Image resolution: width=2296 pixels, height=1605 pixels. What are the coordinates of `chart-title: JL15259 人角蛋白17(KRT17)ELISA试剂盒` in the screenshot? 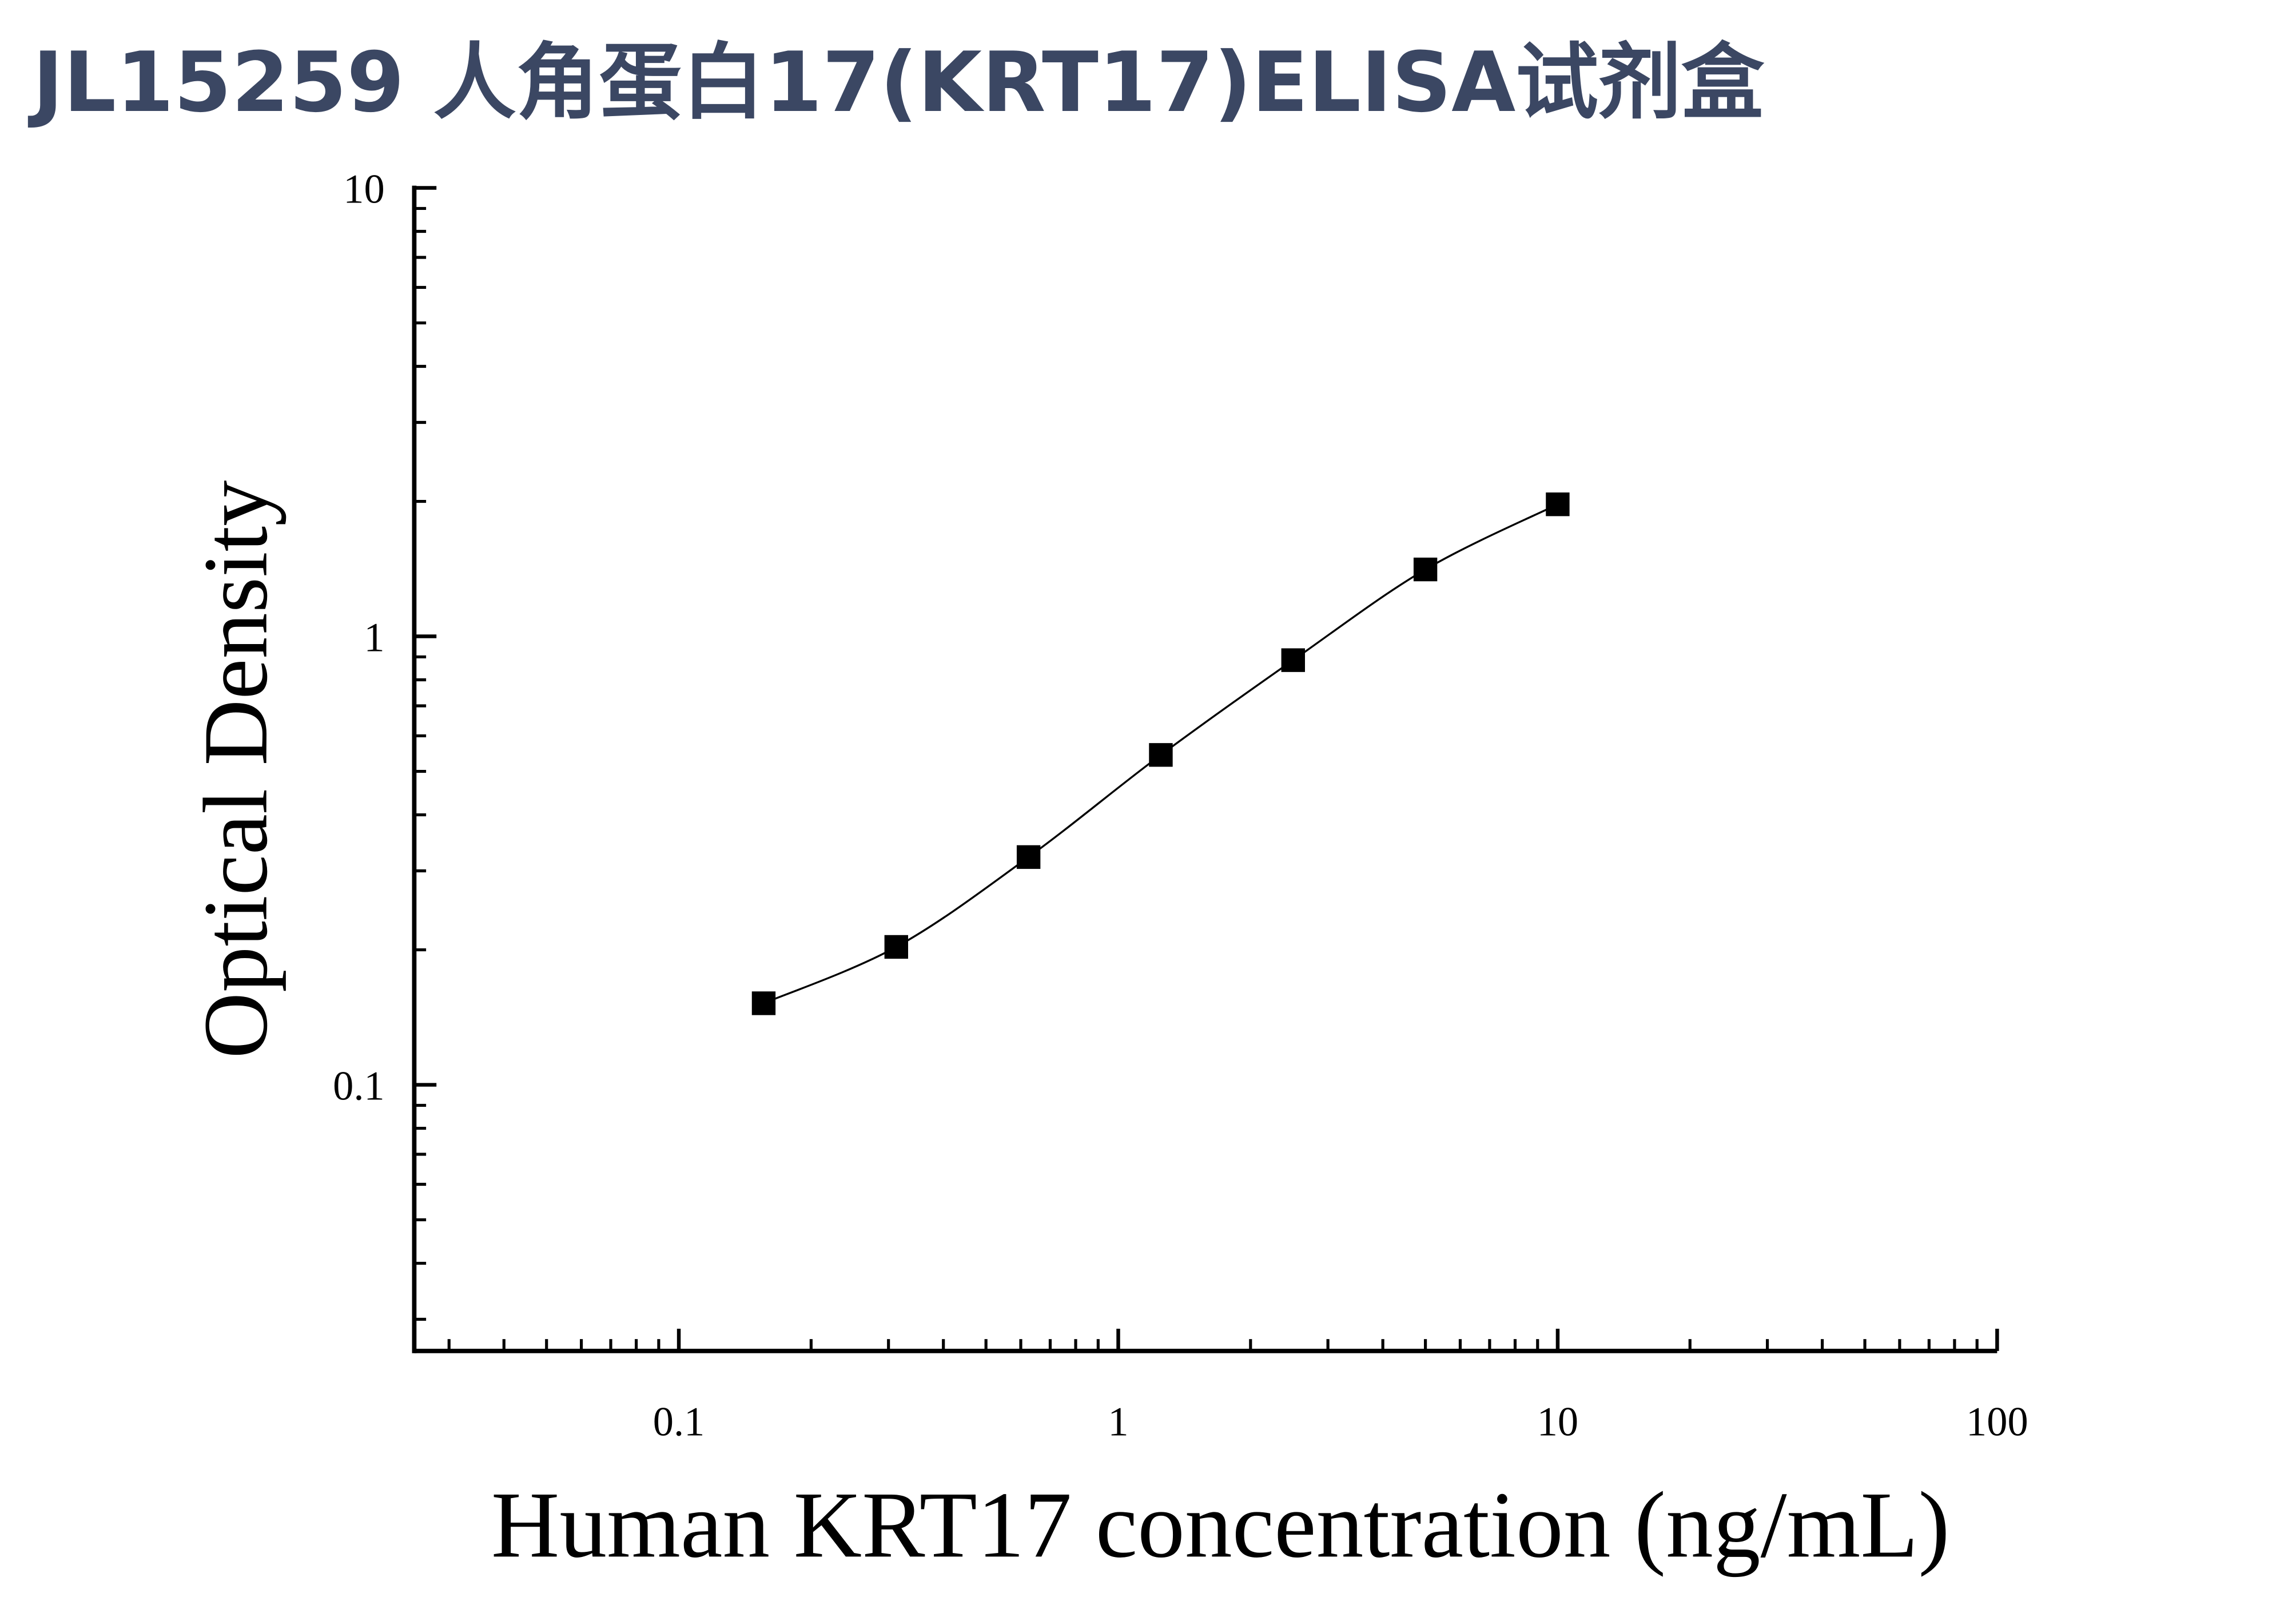 It's located at (896, 83).